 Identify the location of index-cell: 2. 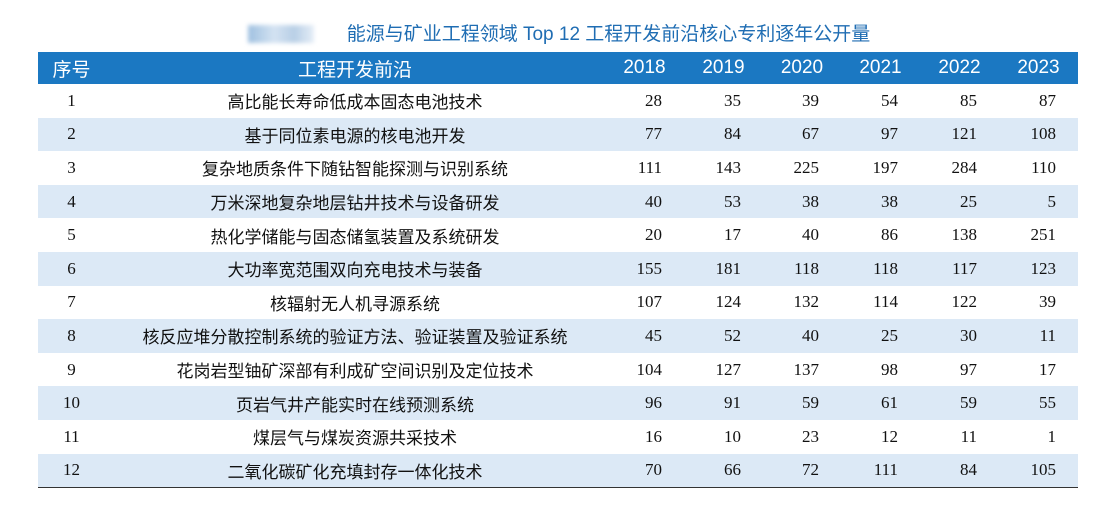
(71, 134).